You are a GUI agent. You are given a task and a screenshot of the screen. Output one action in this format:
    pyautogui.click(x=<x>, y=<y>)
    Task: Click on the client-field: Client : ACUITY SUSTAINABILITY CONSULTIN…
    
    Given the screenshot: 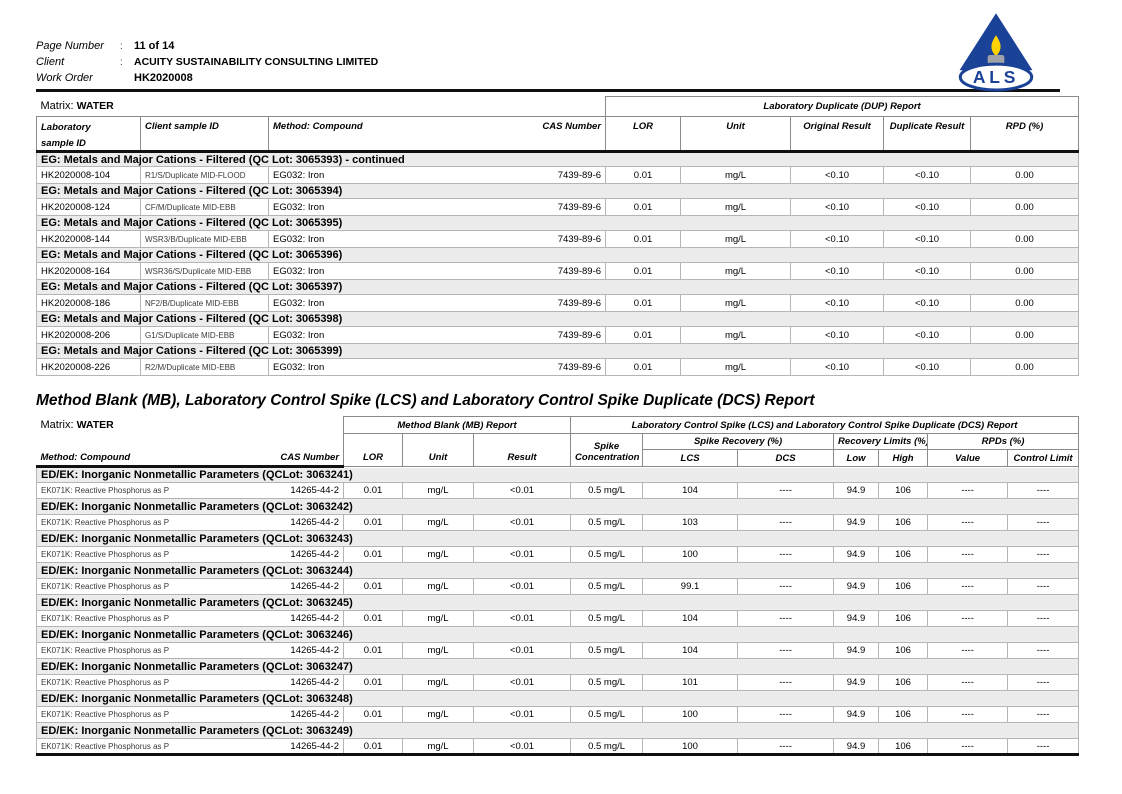 What is the action you would take?
    pyautogui.click(x=557, y=62)
    